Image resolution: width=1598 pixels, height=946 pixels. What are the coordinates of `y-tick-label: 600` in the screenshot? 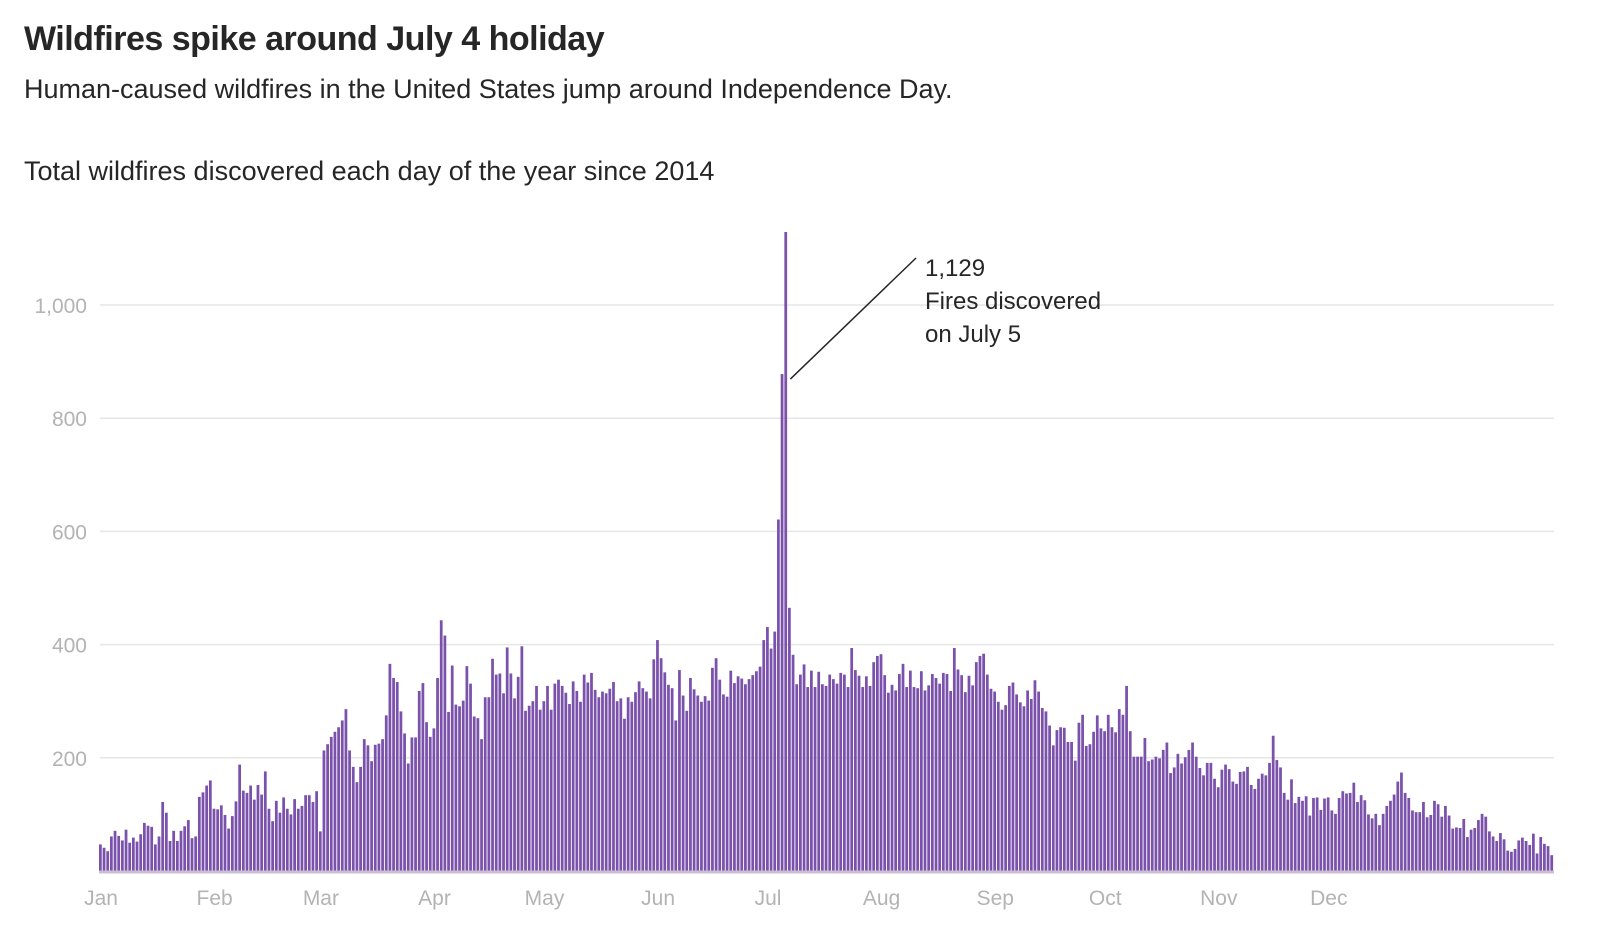 It's located at (69, 532).